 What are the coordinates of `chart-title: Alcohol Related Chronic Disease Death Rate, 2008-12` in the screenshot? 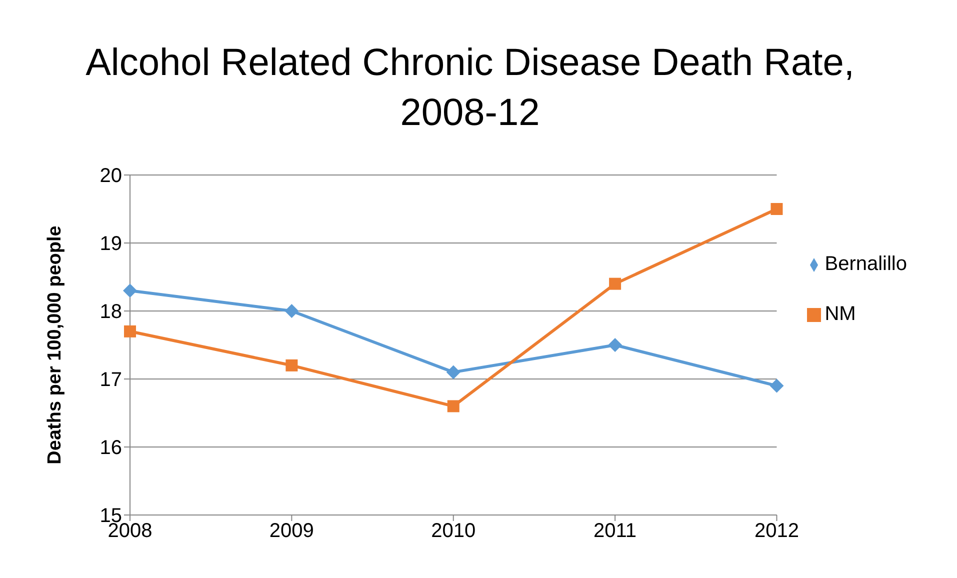 It's located at (470, 88).